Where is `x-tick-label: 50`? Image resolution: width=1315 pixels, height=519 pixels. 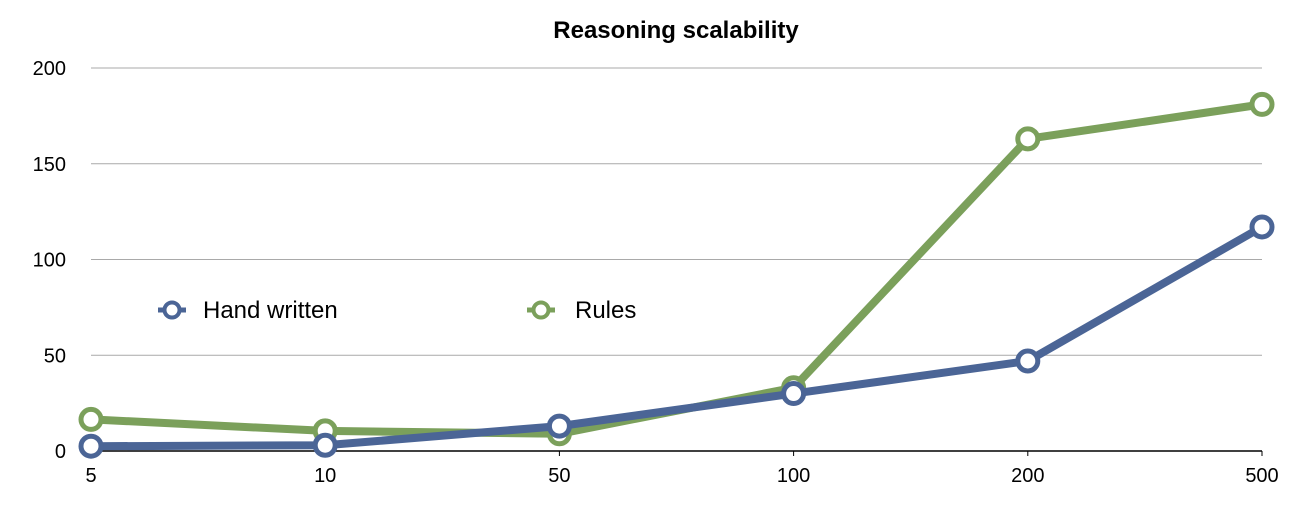
x-tick-label: 50 is located at coordinates (559, 476).